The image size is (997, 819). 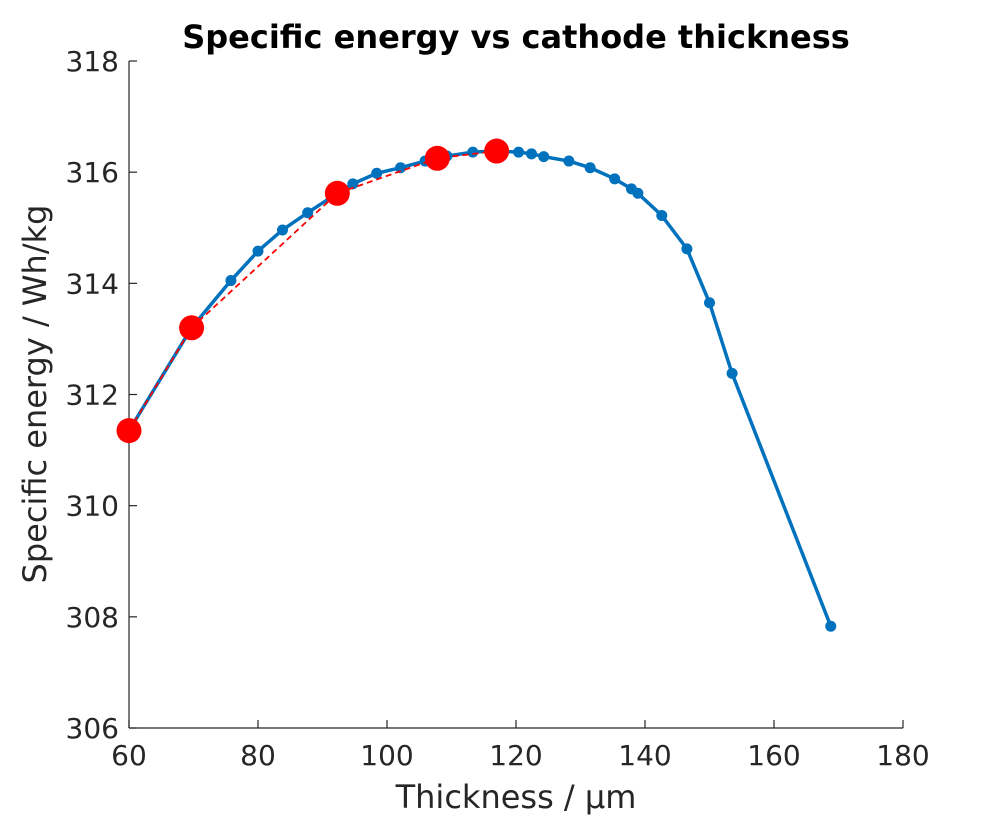 I want to click on x-tick-label: 100, so click(x=386, y=755).